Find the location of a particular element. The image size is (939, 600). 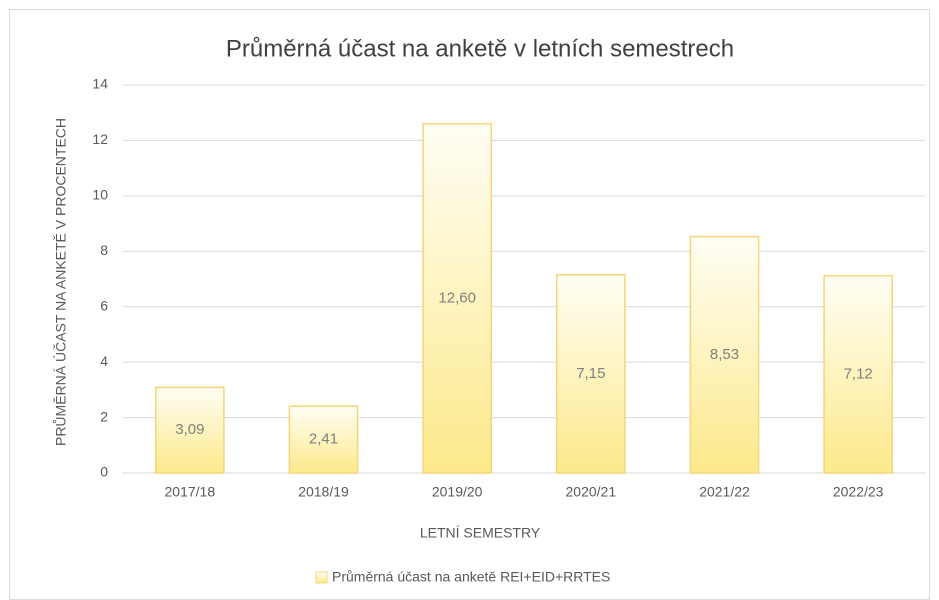

data-label: 2,41 is located at coordinates (323, 439).